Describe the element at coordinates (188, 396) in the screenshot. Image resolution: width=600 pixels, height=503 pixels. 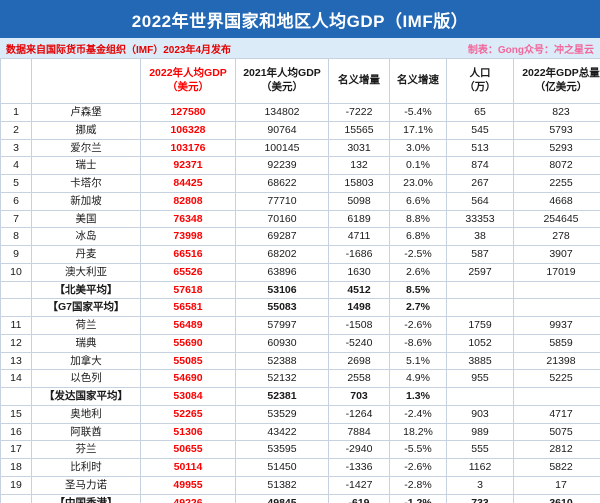
I see `cell-gdp2022: 53084` at that location.